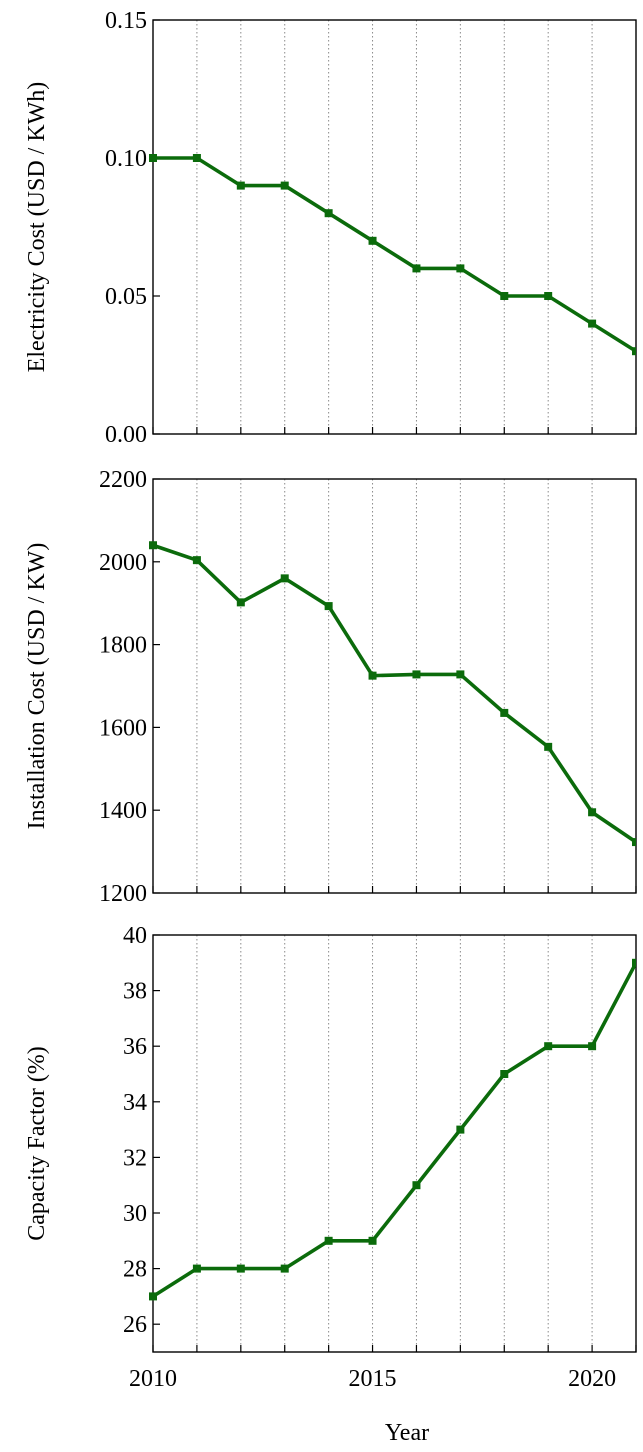 The height and width of the screenshot is (1452, 643). Describe the element at coordinates (123, 811) in the screenshot. I see `y-tick-label: 1400` at that location.